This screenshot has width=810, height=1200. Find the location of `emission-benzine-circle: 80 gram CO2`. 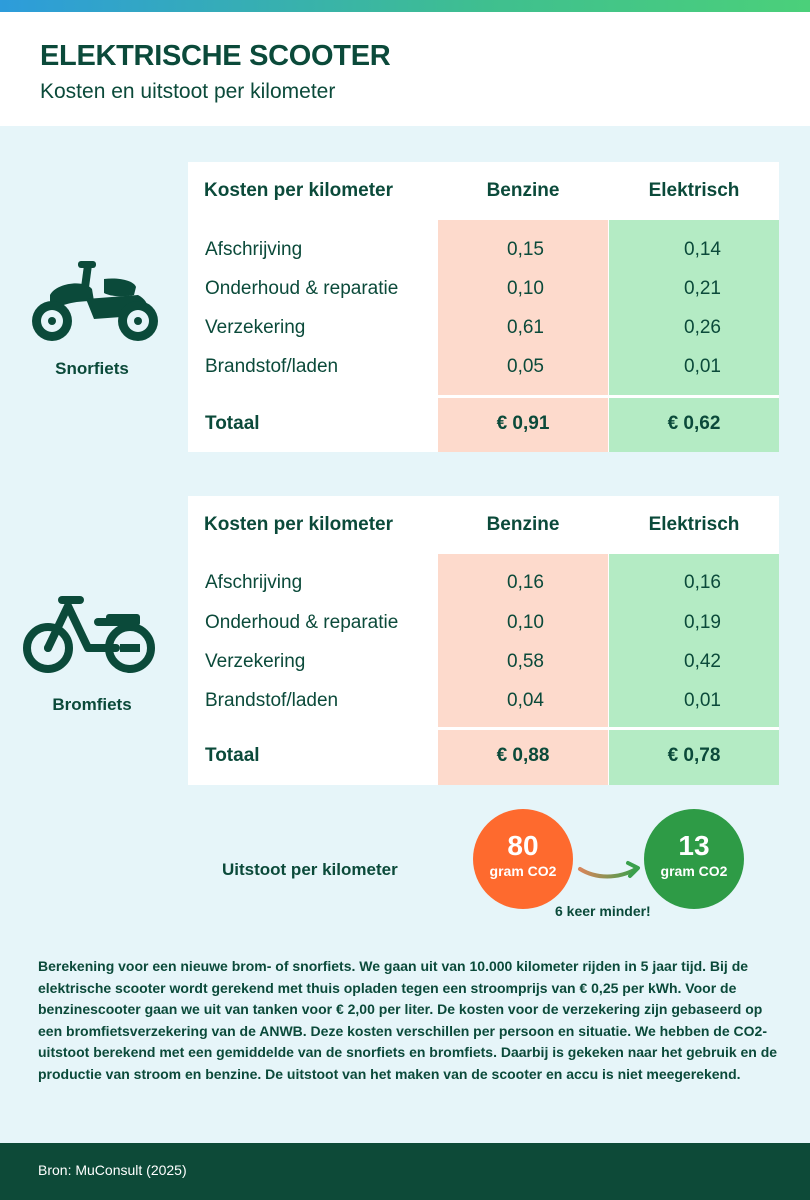

emission-benzine-circle: 80 gram CO2 is located at coordinates (523, 859).